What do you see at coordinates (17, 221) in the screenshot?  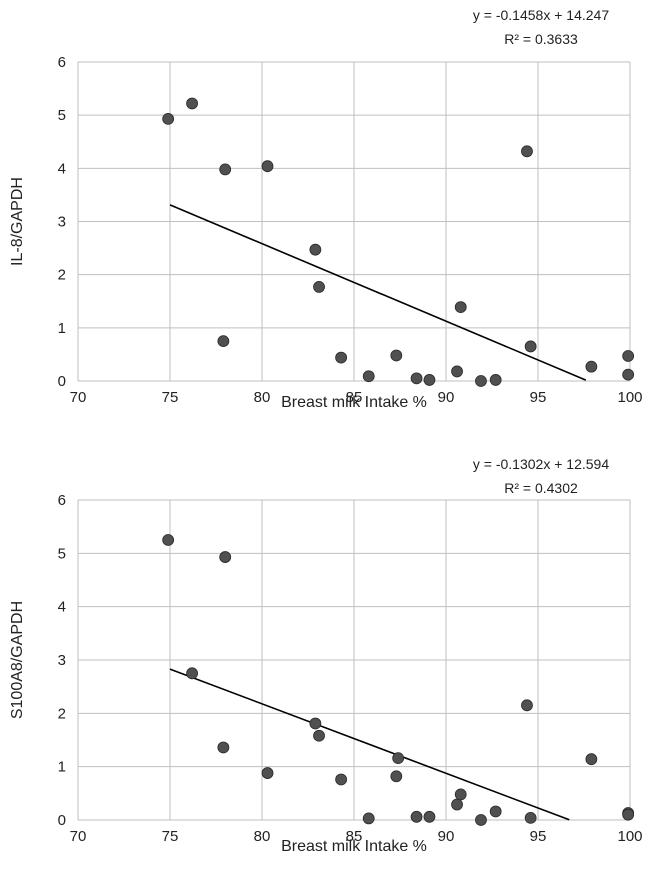 I see `y-axis-title: IL-8/GAPDH` at bounding box center [17, 221].